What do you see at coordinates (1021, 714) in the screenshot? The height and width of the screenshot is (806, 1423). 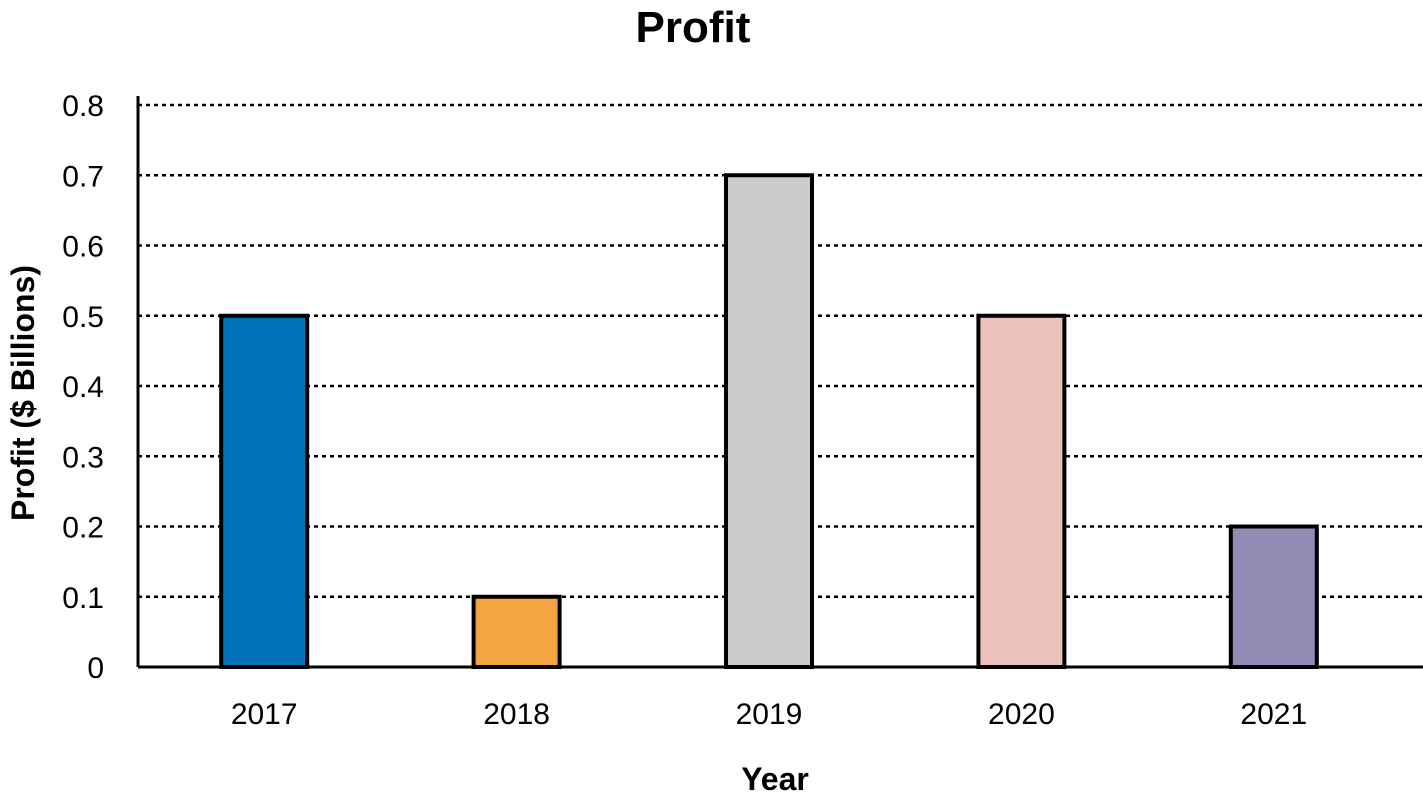 I see `x-tick-label: 2020` at bounding box center [1021, 714].